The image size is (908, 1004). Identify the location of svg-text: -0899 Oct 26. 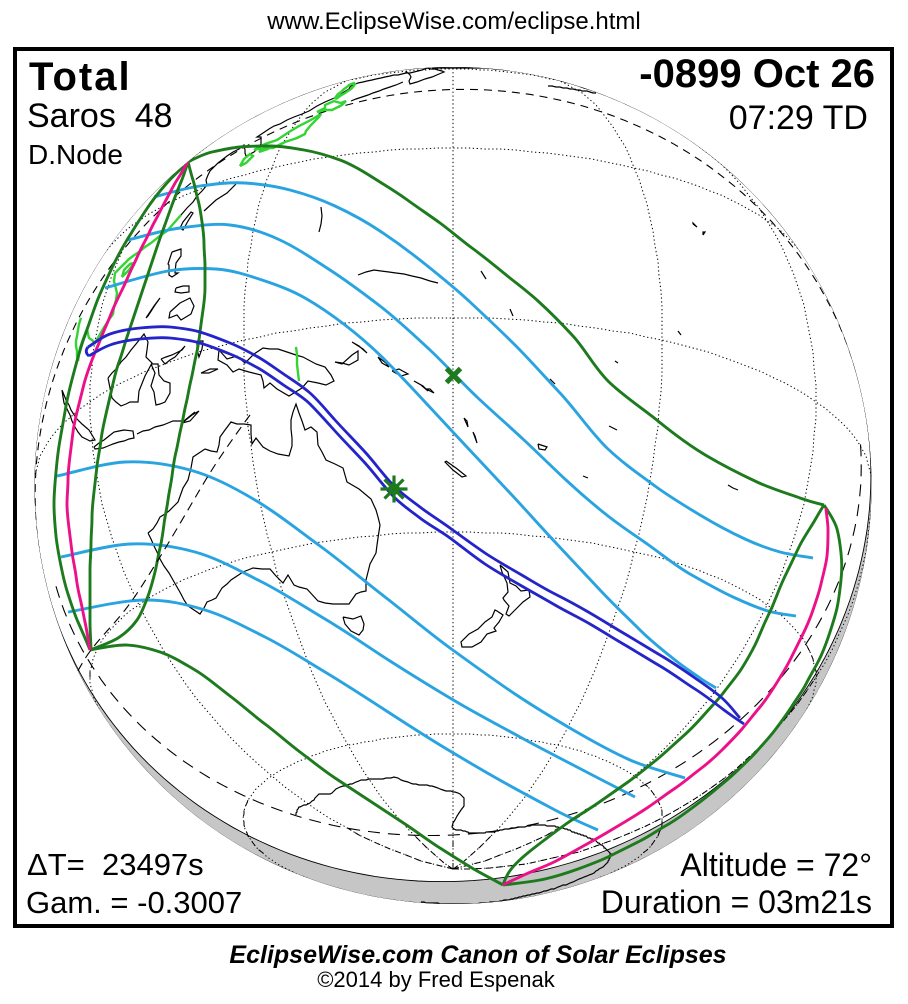
(757, 74).